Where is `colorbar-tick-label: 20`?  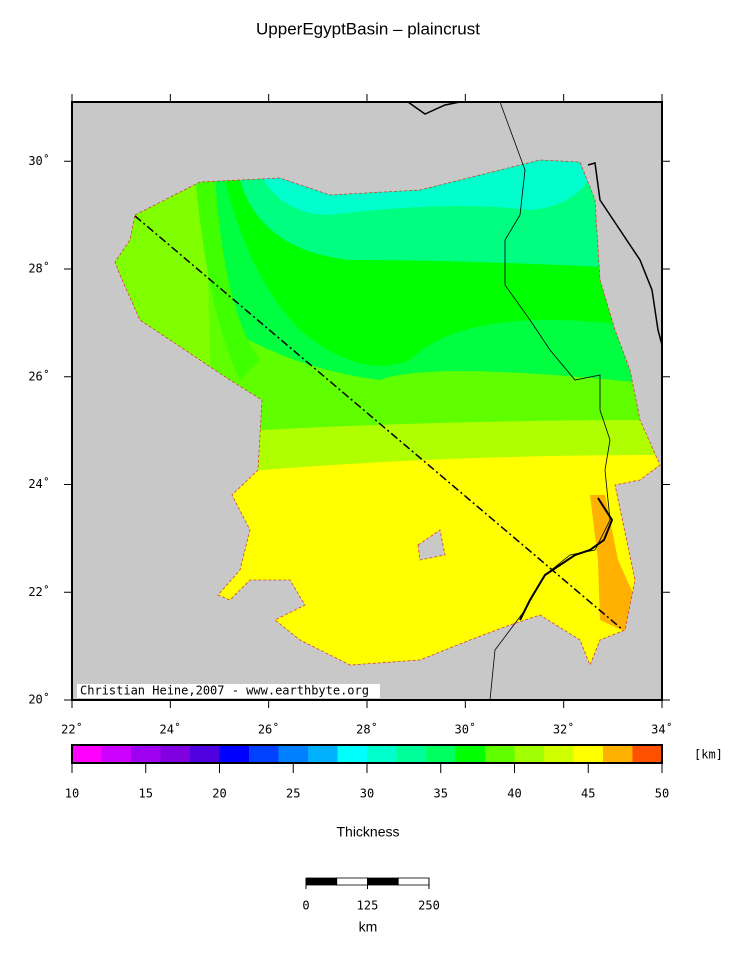
colorbar-tick-label: 20 is located at coordinates (219, 794).